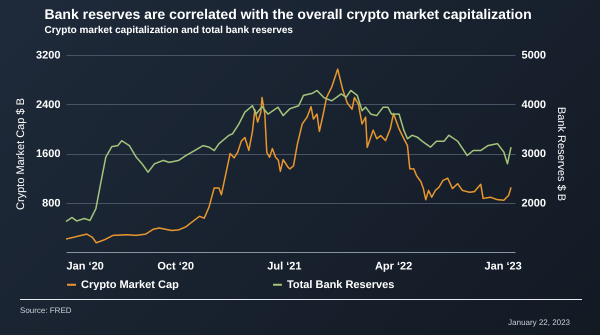  I want to click on chart-title: Bank reserves are correlated with the overall crypto market capitalization, so click(288, 14).